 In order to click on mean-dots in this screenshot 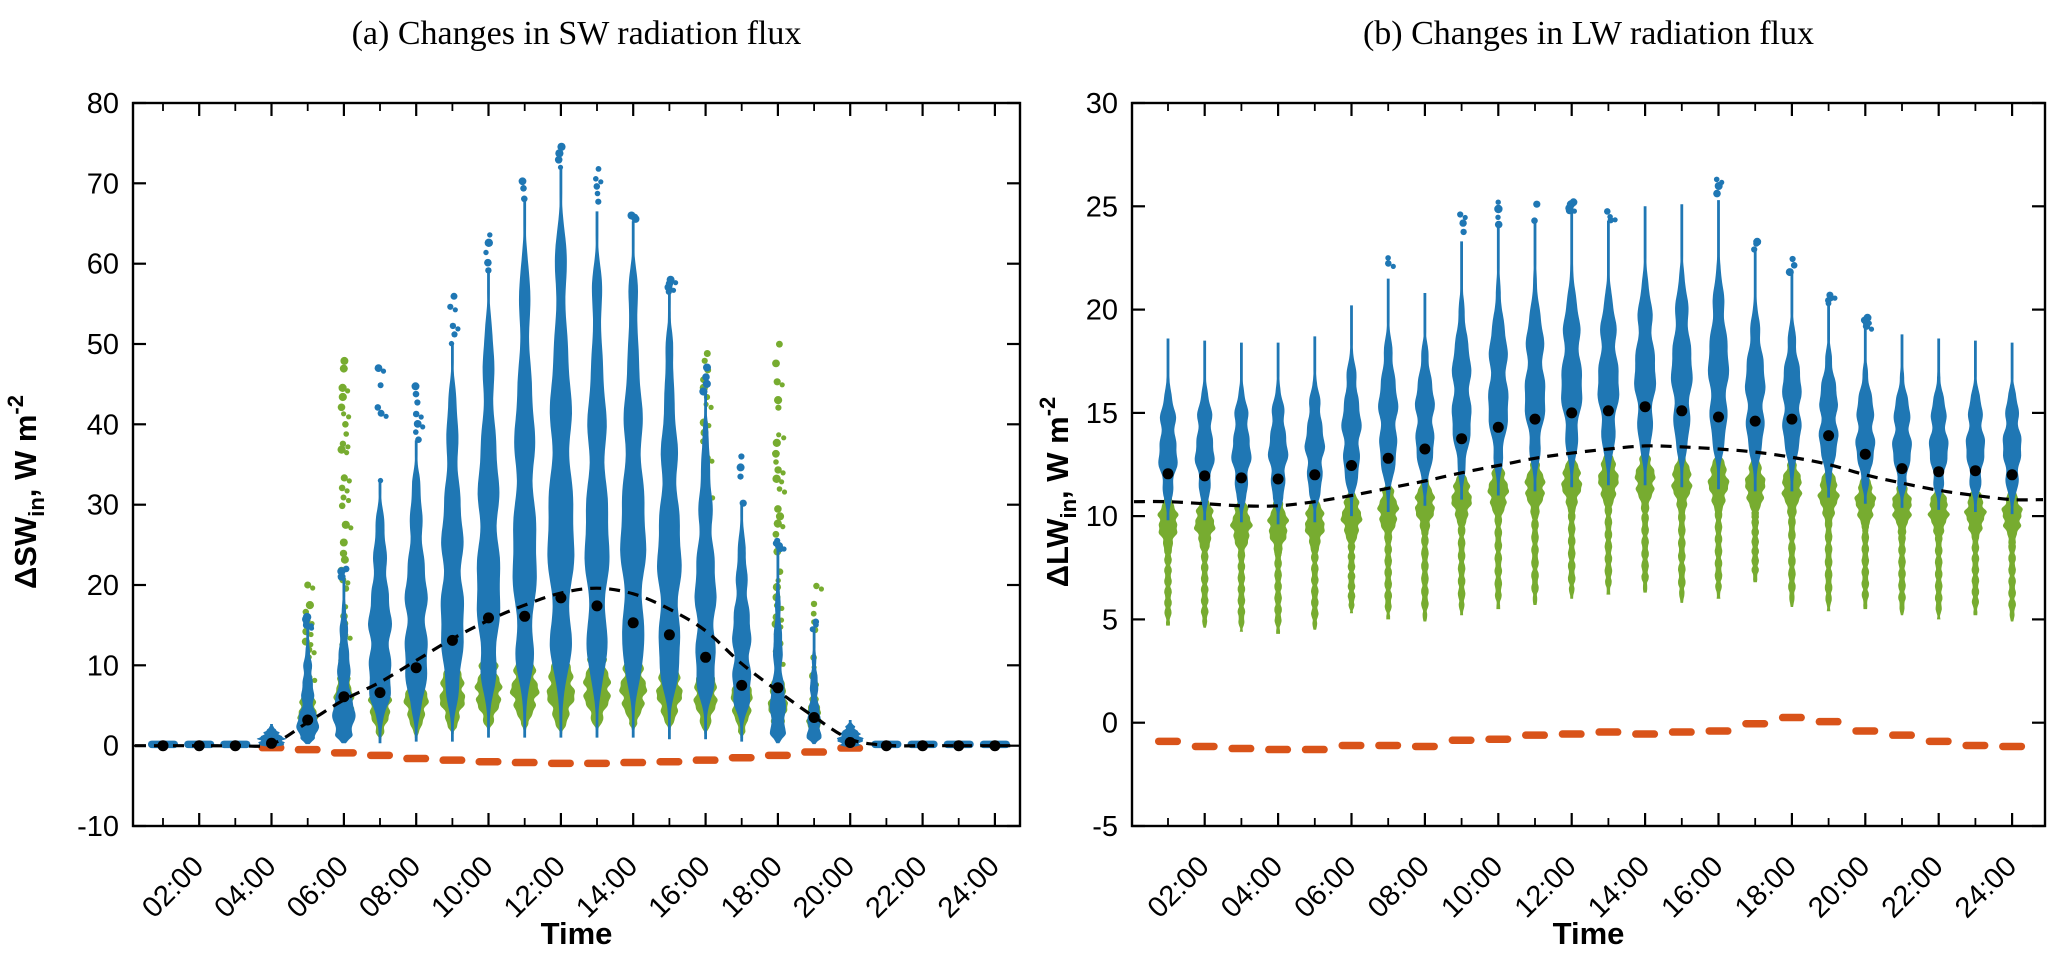, I will do `click(1590, 443)`.